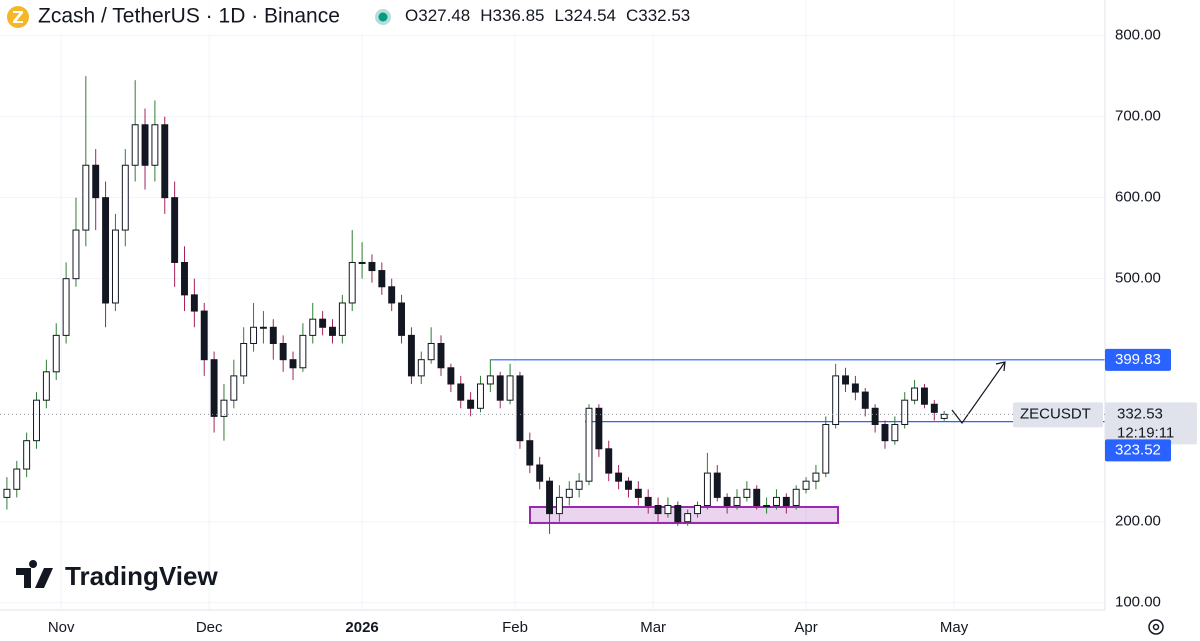 The image size is (1200, 641). I want to click on ohlc-label: O, so click(411, 15).